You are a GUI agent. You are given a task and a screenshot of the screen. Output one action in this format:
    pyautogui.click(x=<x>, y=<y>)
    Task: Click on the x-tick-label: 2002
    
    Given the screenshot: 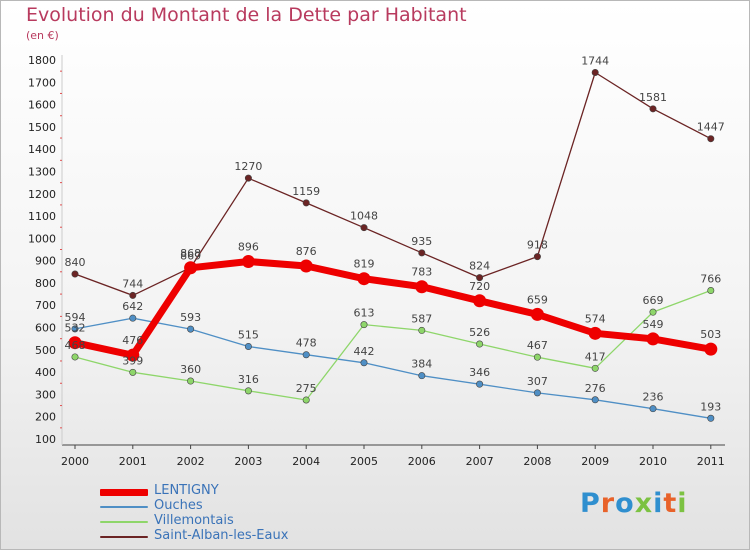 What is the action you would take?
    pyautogui.click(x=191, y=461)
    